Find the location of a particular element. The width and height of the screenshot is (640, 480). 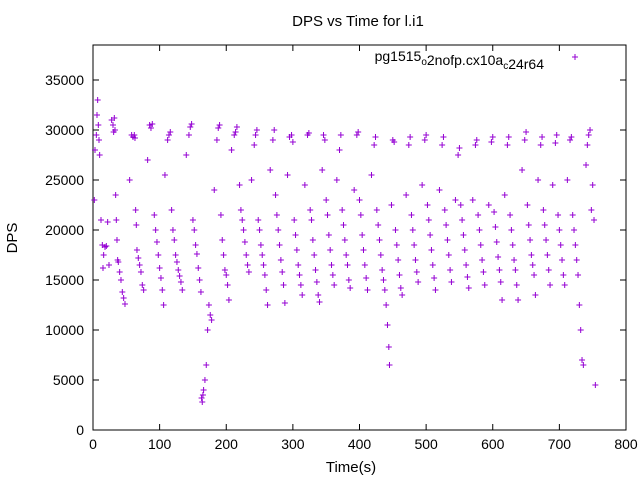

x-tick-label: 100 is located at coordinates (160, 444).